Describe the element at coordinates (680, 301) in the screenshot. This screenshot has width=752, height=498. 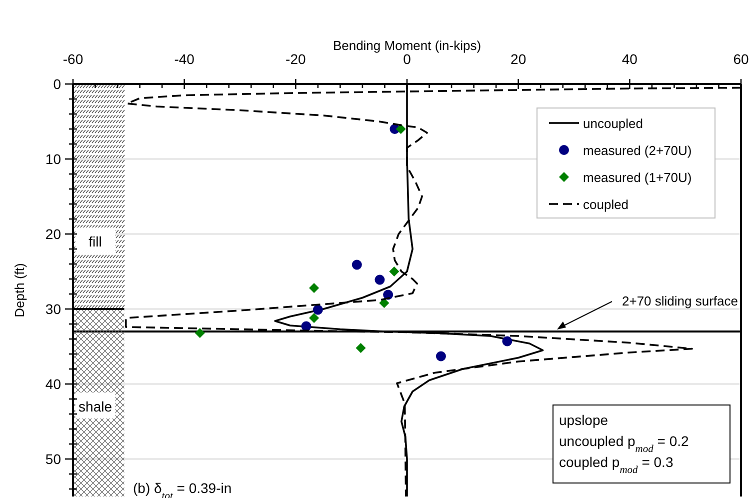
I see `ref-line-label: 2+70 sliding surface` at that location.